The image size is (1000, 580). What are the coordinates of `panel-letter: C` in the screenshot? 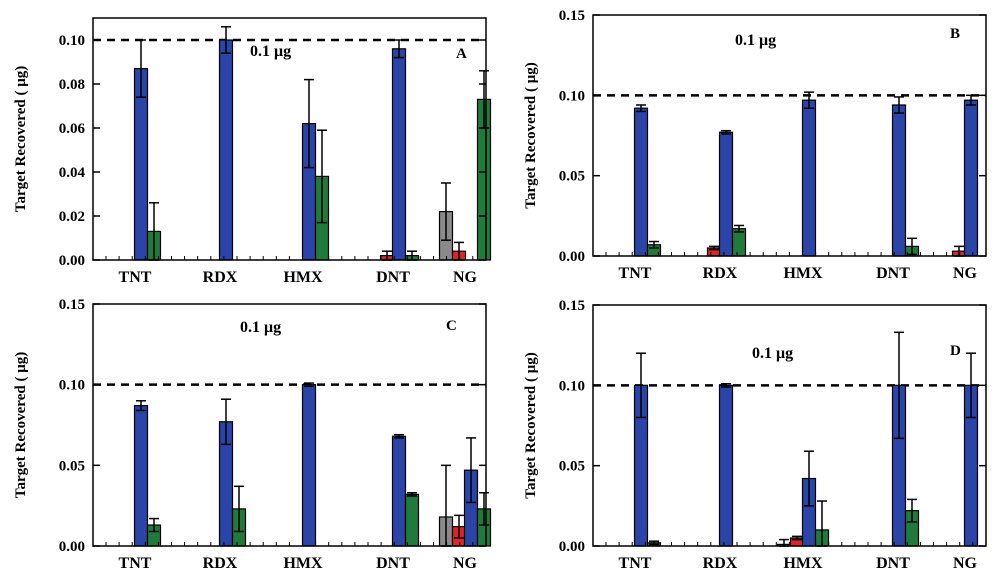 It's located at (451, 326).